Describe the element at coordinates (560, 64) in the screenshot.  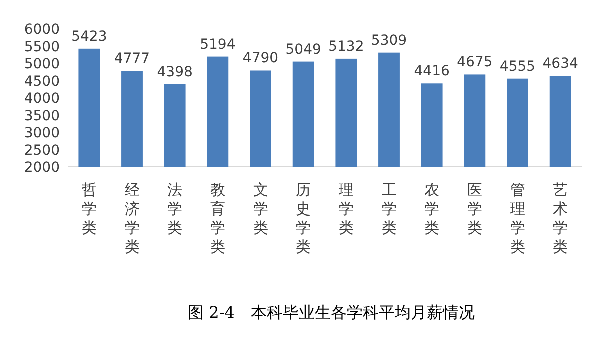
I see `data-label: 4634` at that location.